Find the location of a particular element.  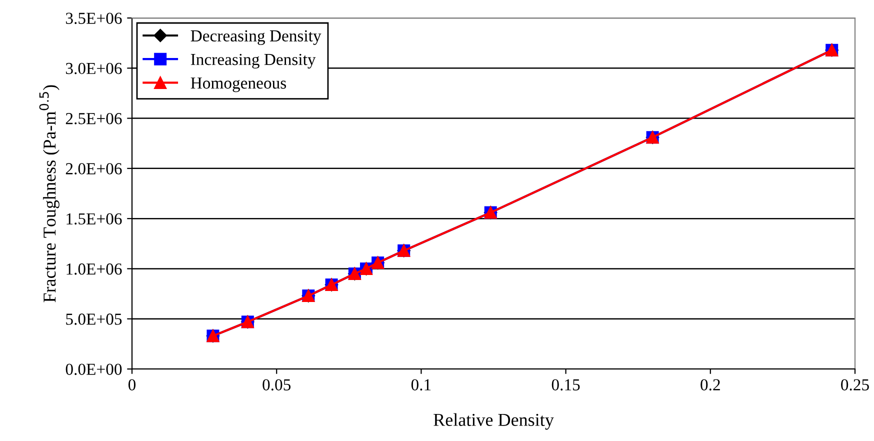

legend-label: Increasing Density is located at coordinates (253, 61).